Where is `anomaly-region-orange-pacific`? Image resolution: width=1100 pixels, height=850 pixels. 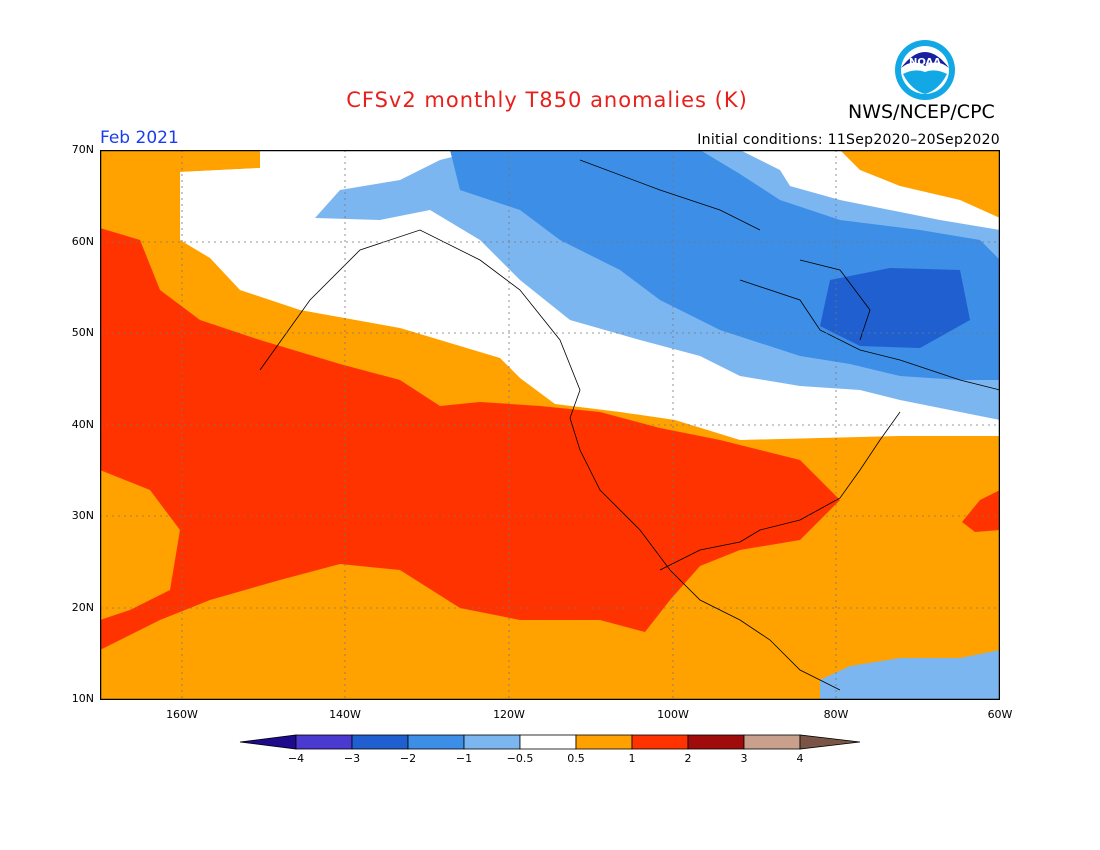 anomaly-region-orange-pacific is located at coordinates (140, 545).